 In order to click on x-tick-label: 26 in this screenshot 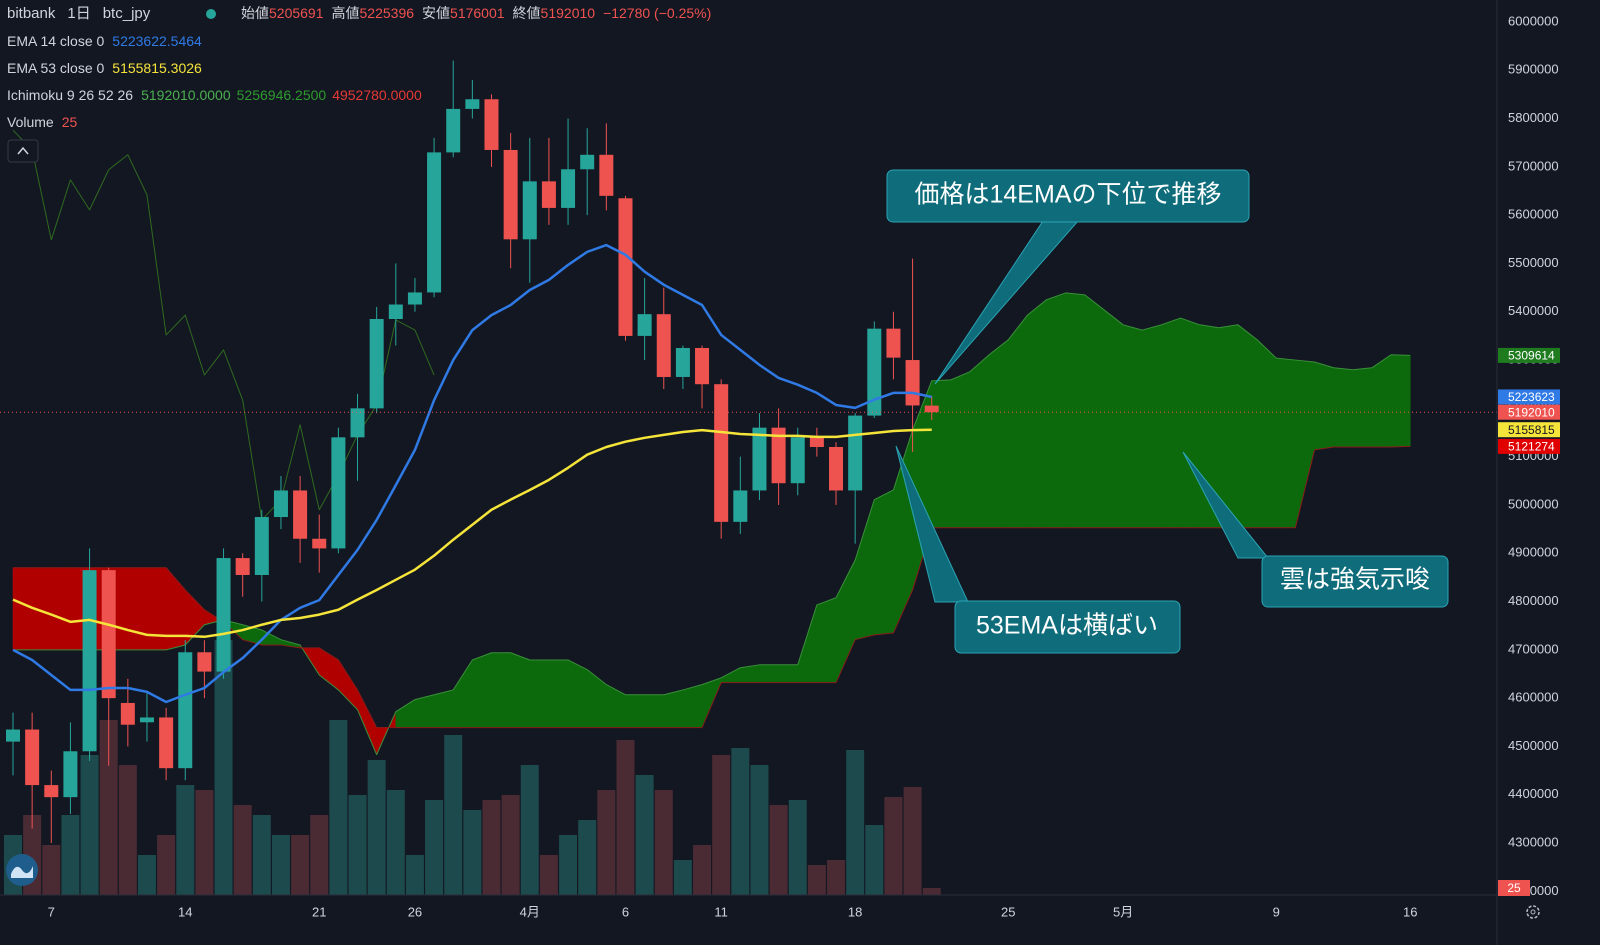, I will do `click(415, 911)`.